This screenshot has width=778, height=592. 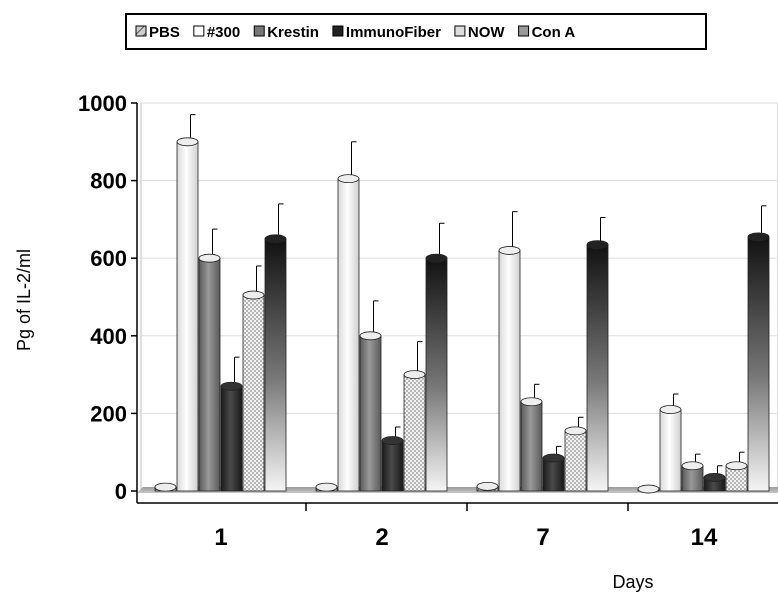 What do you see at coordinates (223, 32) in the screenshot?
I see `legend-label-300: #300` at bounding box center [223, 32].